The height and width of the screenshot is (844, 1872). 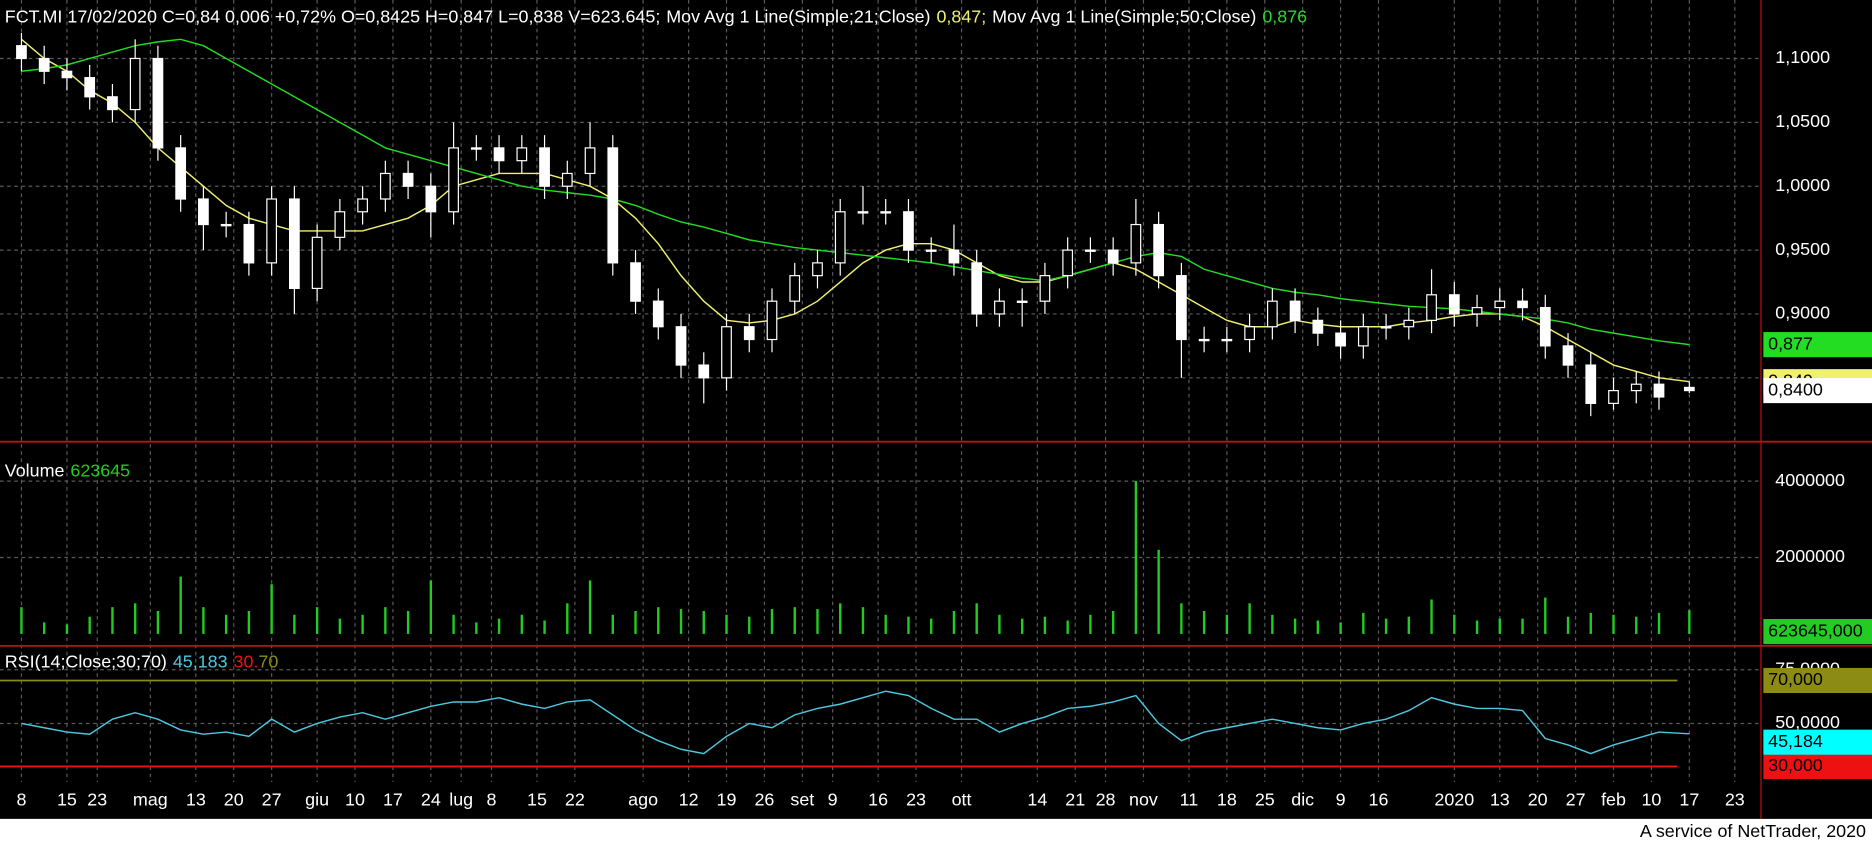 What do you see at coordinates (1538, 800) in the screenshot?
I see `x-tick-label: 20` at bounding box center [1538, 800].